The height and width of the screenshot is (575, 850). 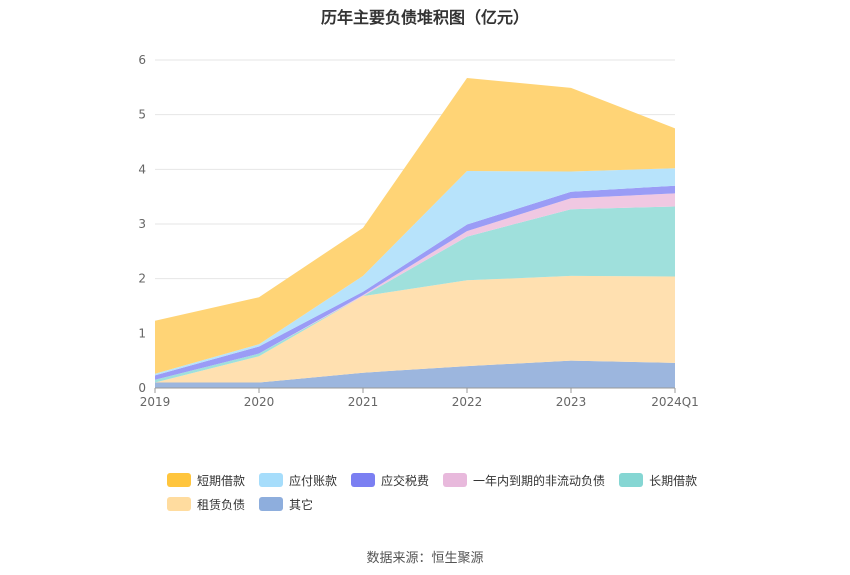 I want to click on y-tick-label: 5, so click(x=142, y=115).